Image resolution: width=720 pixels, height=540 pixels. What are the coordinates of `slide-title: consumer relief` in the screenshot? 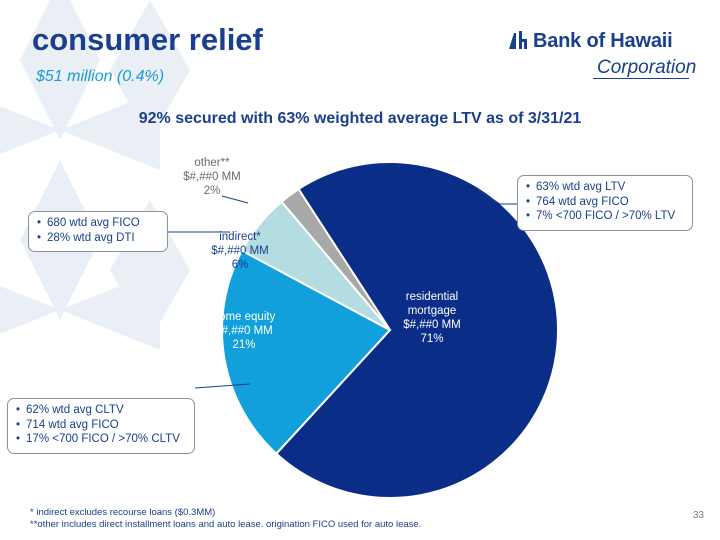 It's located at (147, 39).